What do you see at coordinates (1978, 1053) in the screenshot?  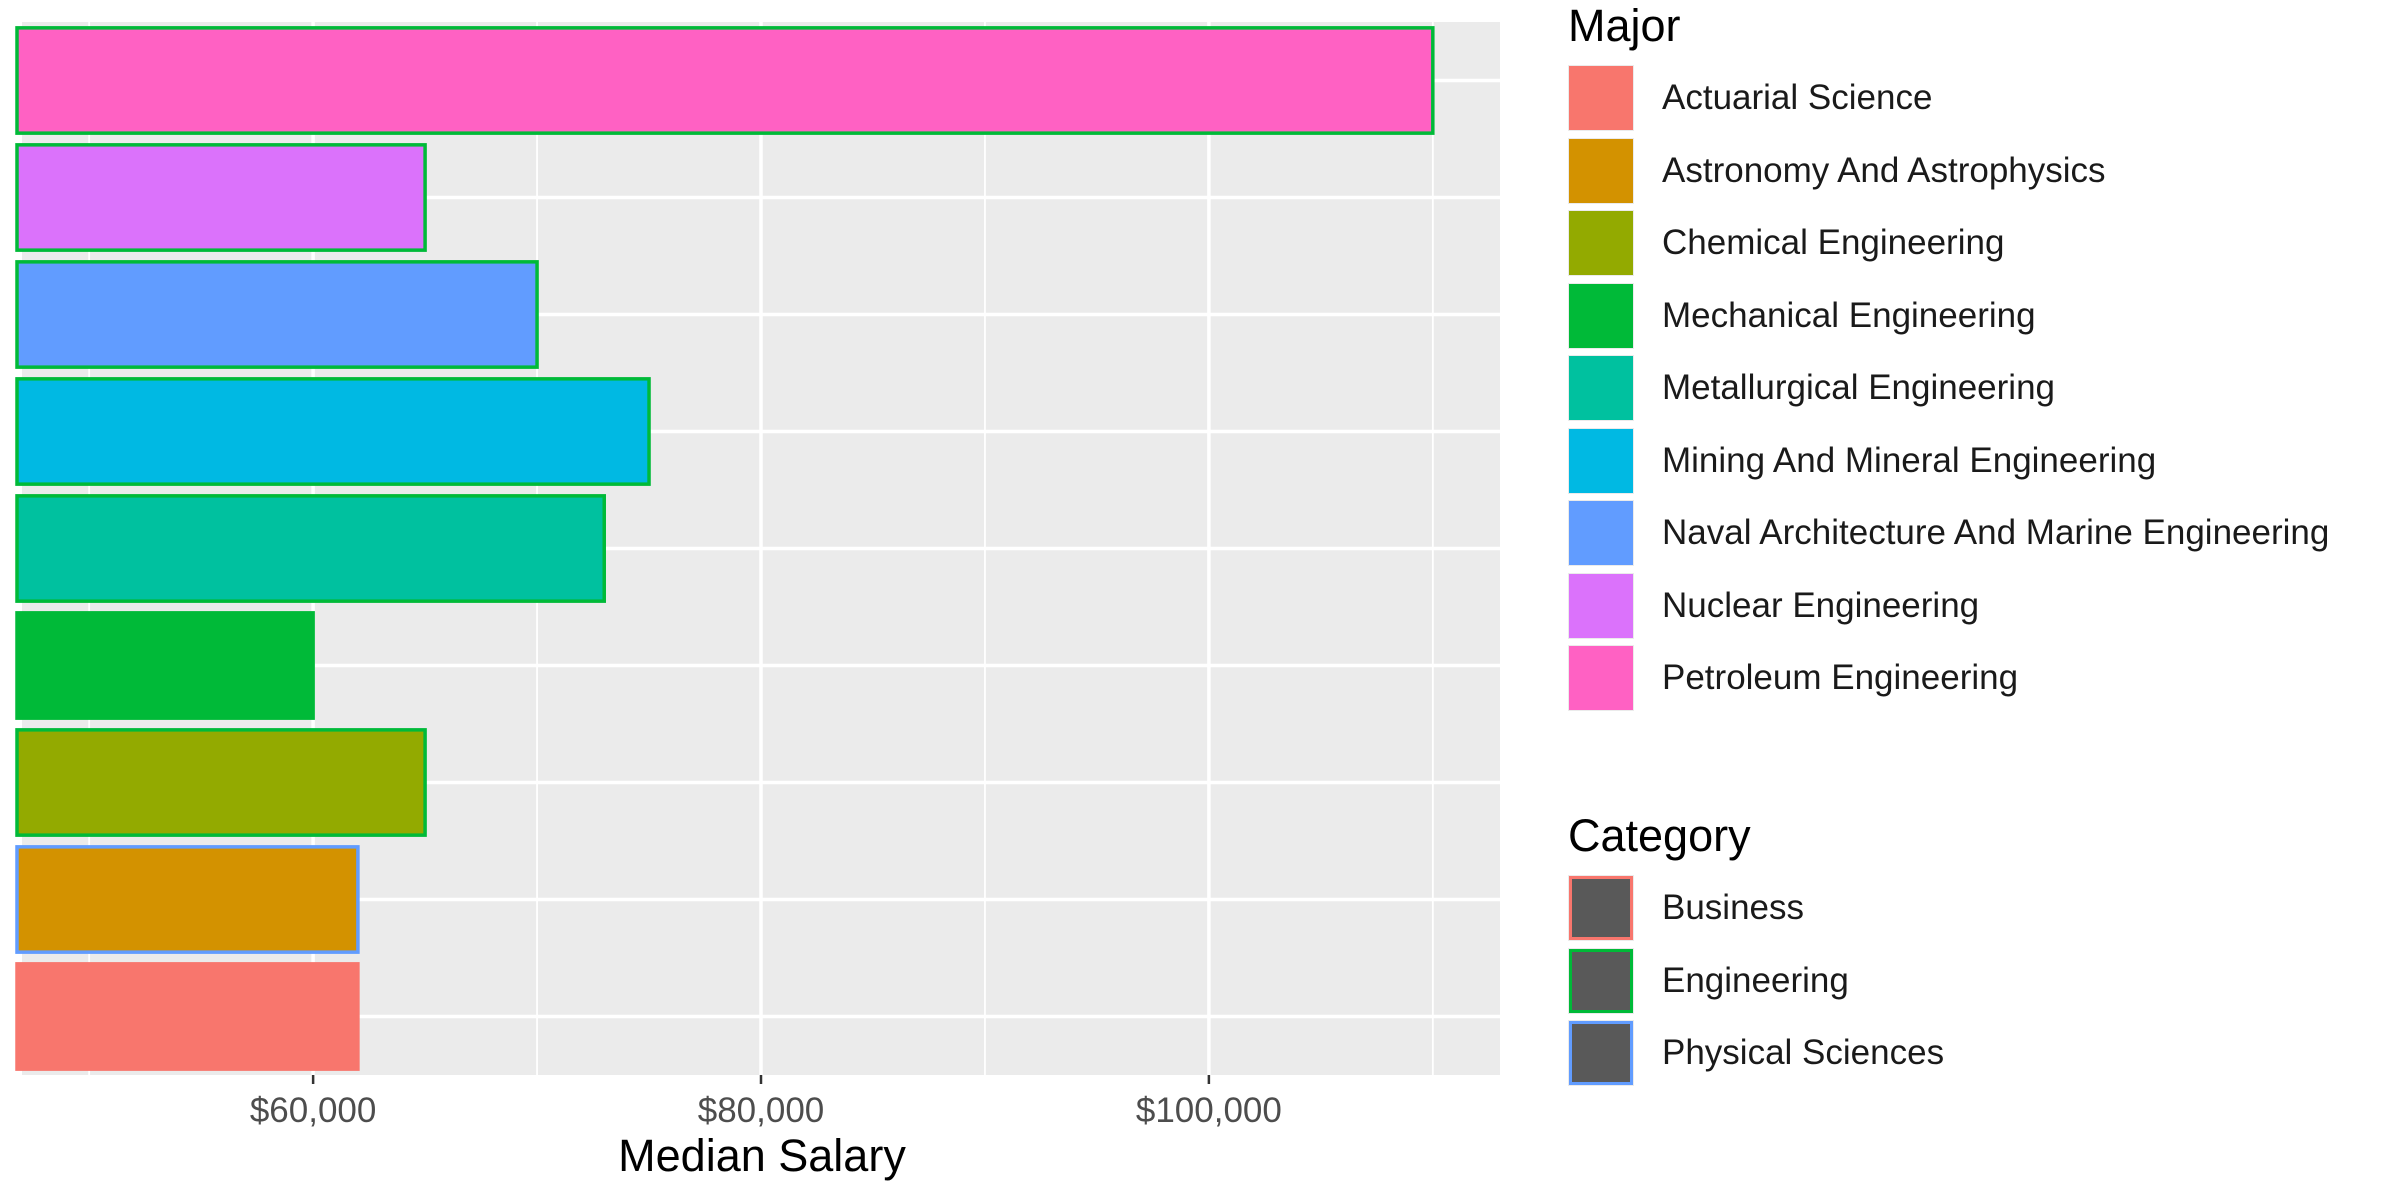 I see `legend-item: Physical Sciences` at bounding box center [1978, 1053].